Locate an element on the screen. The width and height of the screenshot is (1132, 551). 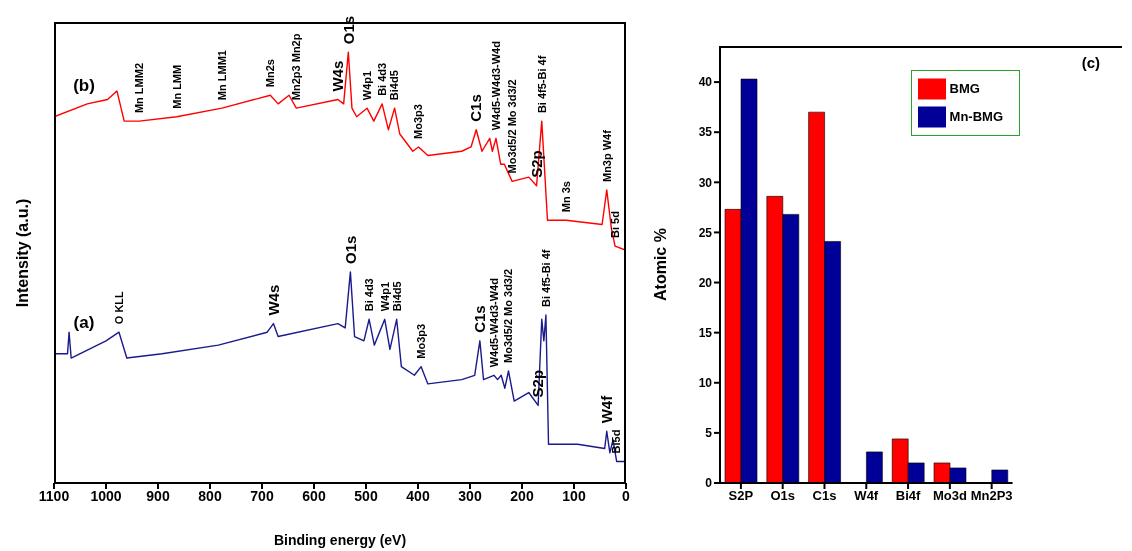
legend-label: BMG is located at coordinates (964, 89).